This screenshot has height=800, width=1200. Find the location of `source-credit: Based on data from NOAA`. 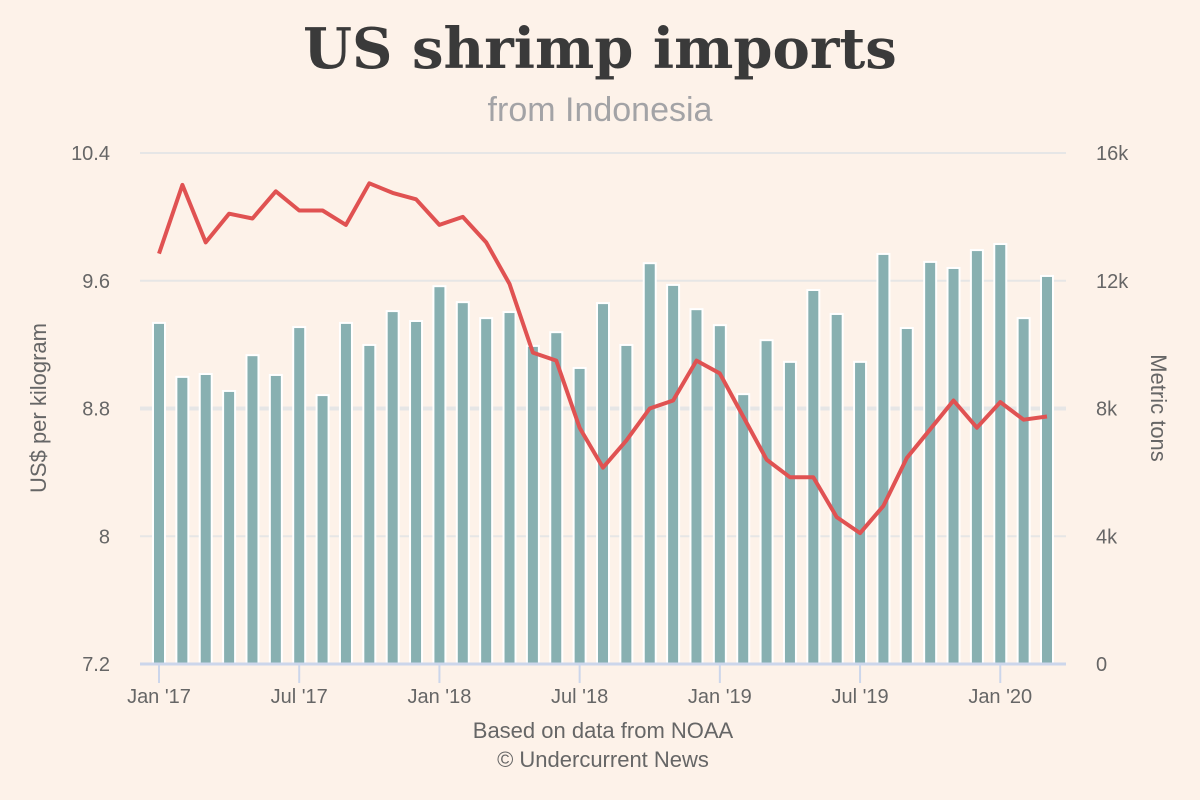

source-credit: Based on data from NOAA is located at coordinates (603, 730).